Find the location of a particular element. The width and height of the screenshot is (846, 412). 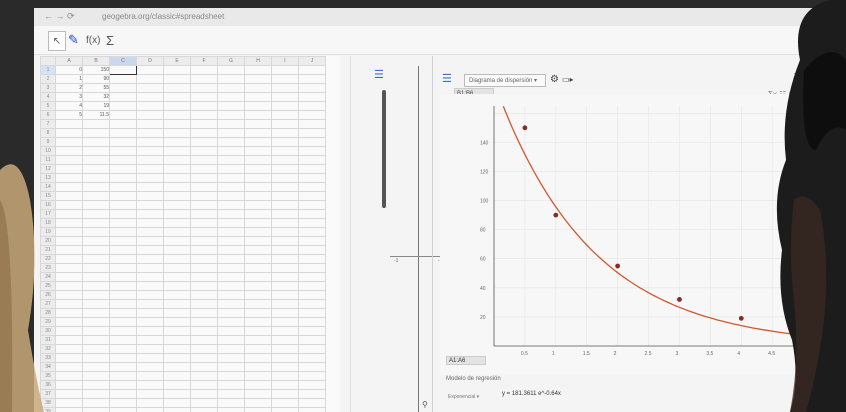

cell-c32 is located at coordinates (123, 349).